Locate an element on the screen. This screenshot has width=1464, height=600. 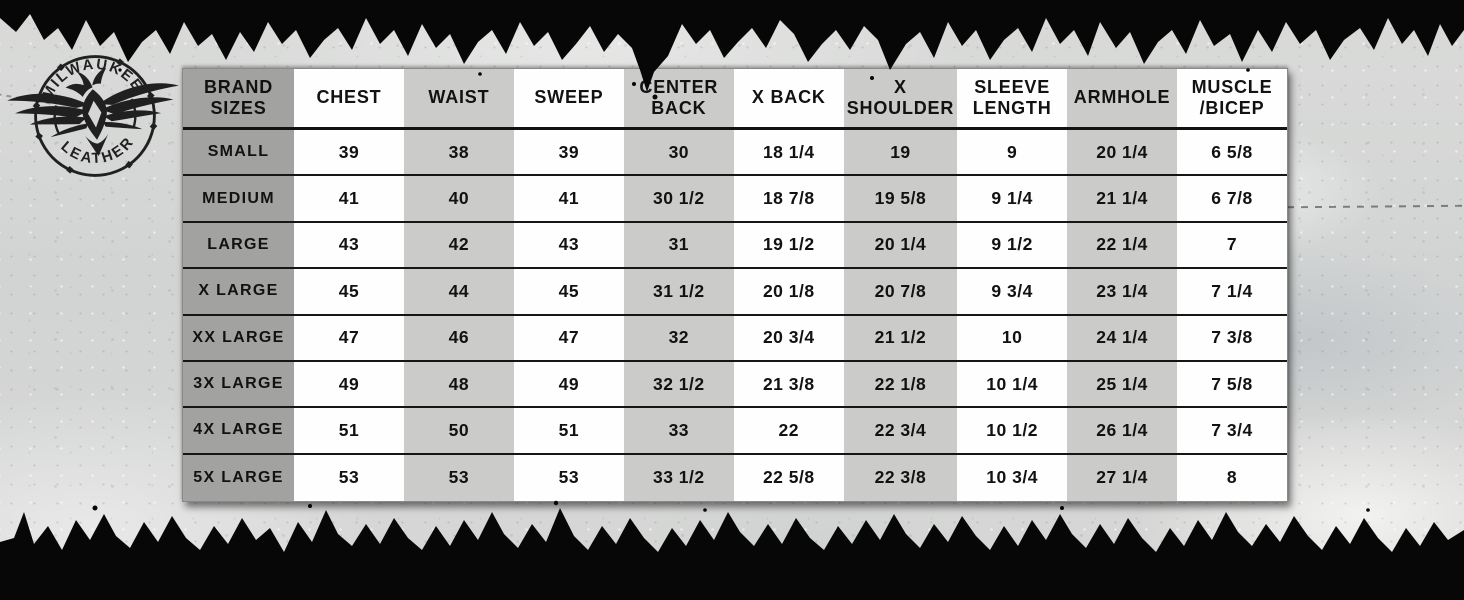
column-header-chest: CHEST is located at coordinates (349, 99).